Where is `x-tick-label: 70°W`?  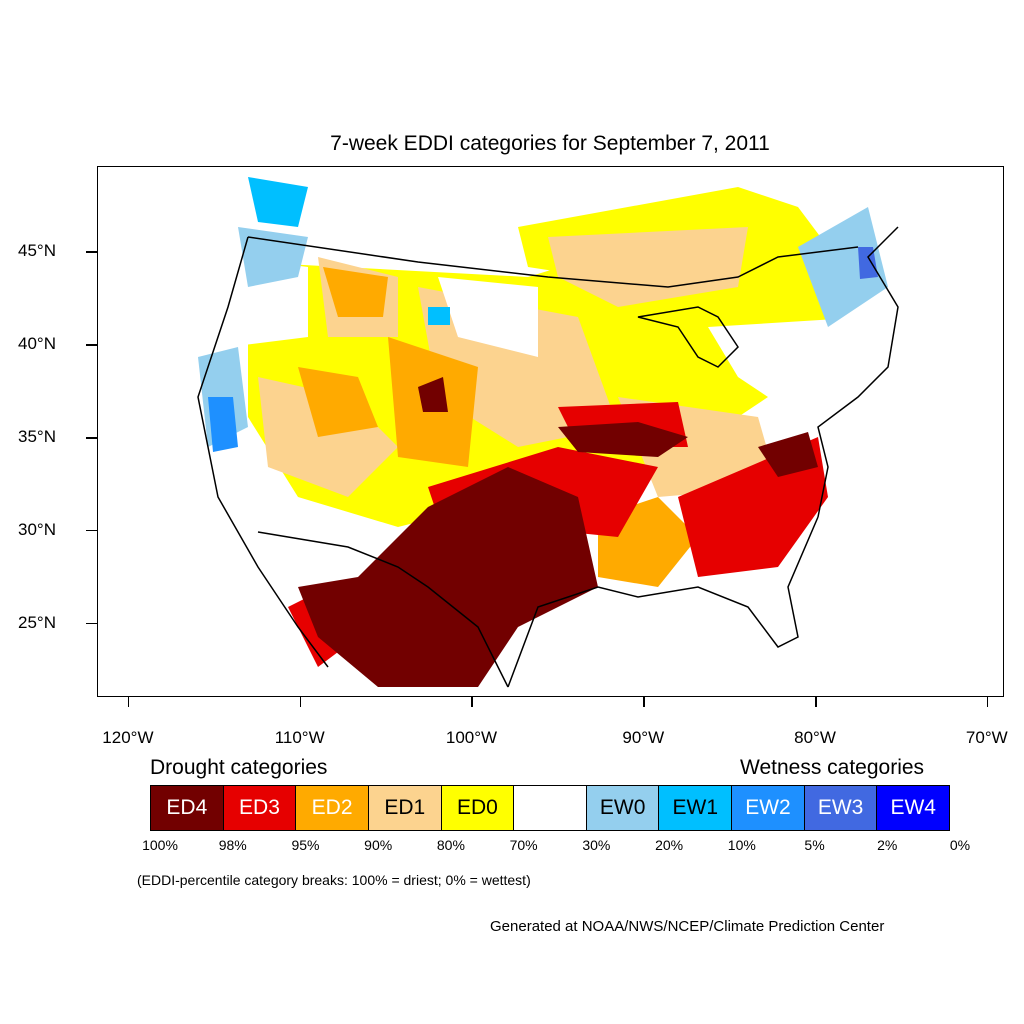
x-tick-label: 70°W is located at coordinates (986, 737).